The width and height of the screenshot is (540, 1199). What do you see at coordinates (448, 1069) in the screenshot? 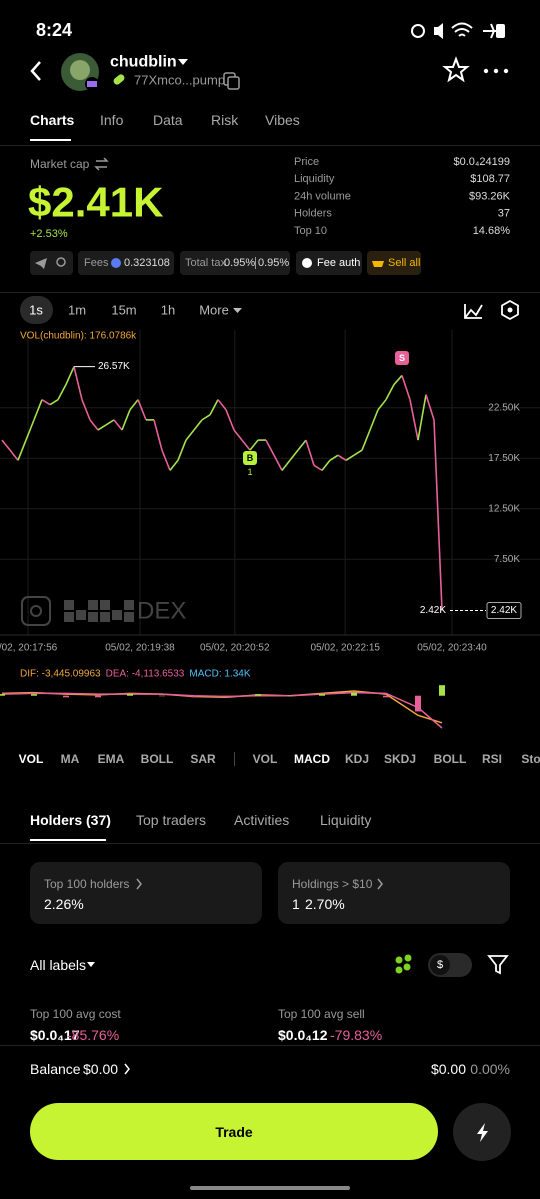
I see `balance-total: $0.00` at bounding box center [448, 1069].